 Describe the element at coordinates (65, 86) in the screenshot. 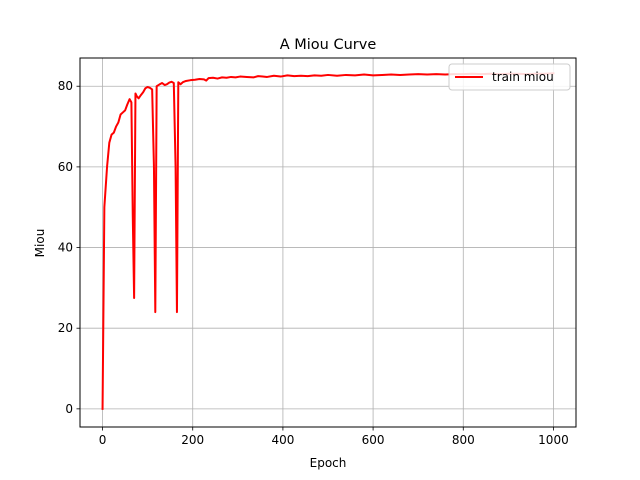

I see `y-tick-label: 80` at that location.